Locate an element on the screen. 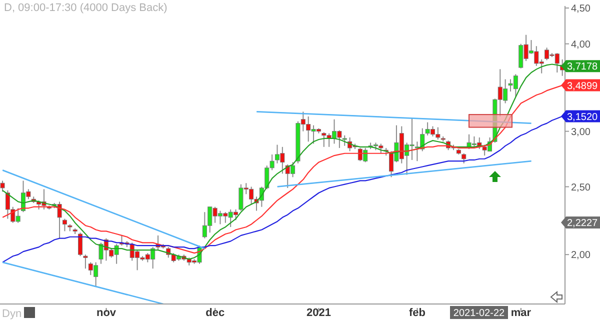 This screenshot has height=323, width=600. x-tick-label: feb is located at coordinates (417, 313).